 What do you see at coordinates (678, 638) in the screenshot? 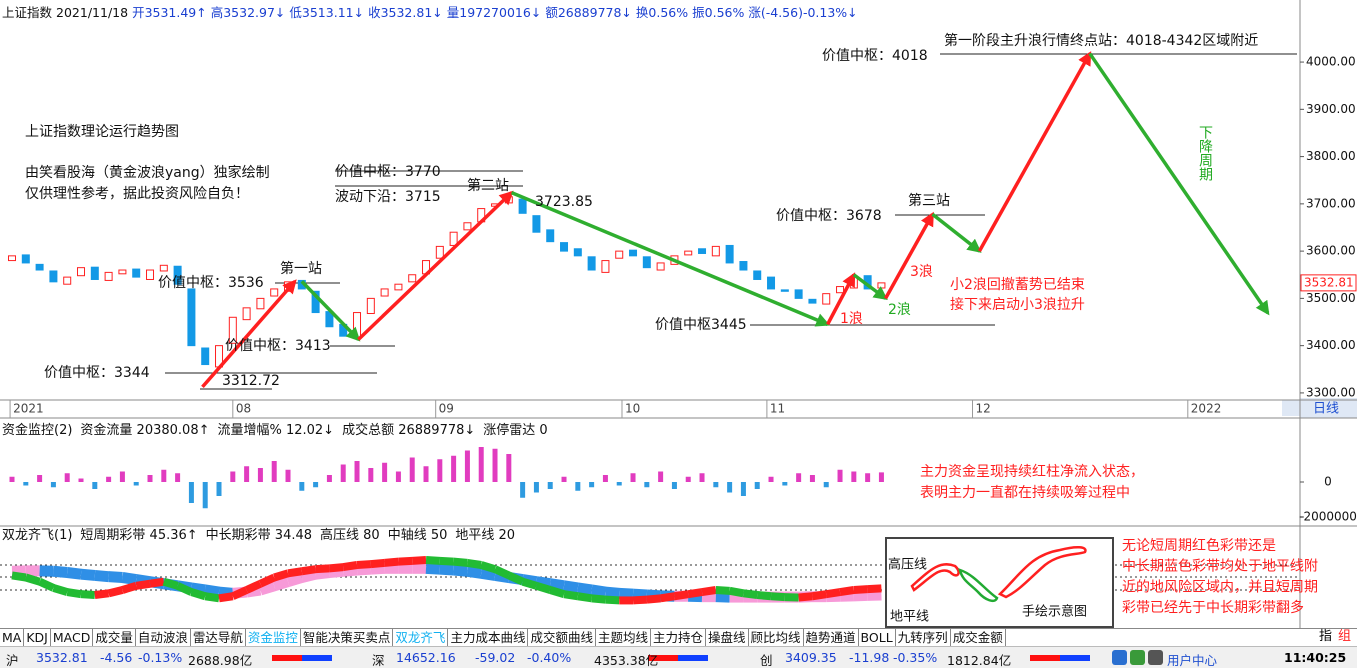
I see `tab: 主力持仓` at bounding box center [678, 638].